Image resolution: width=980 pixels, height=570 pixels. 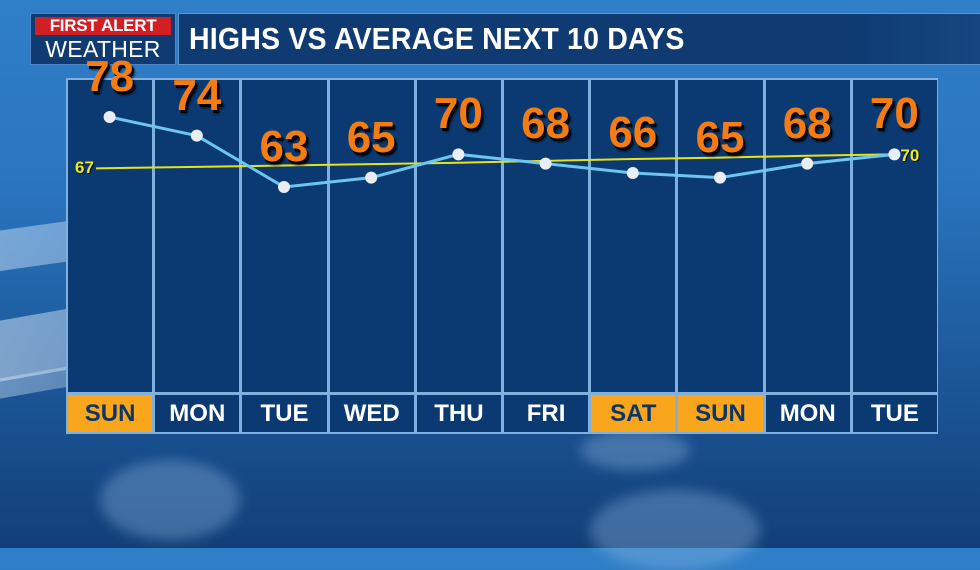 I want to click on day-label: THU, so click(x=458, y=413).